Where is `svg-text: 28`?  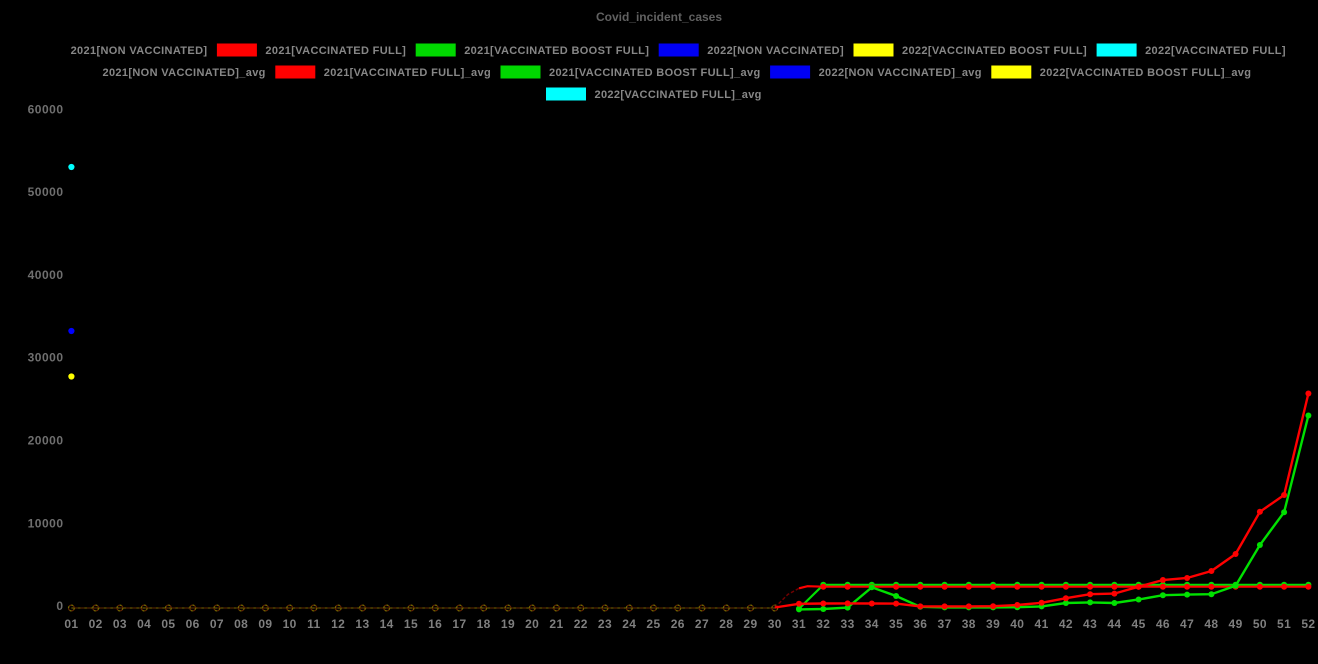
svg-text: 28 is located at coordinates (726, 624).